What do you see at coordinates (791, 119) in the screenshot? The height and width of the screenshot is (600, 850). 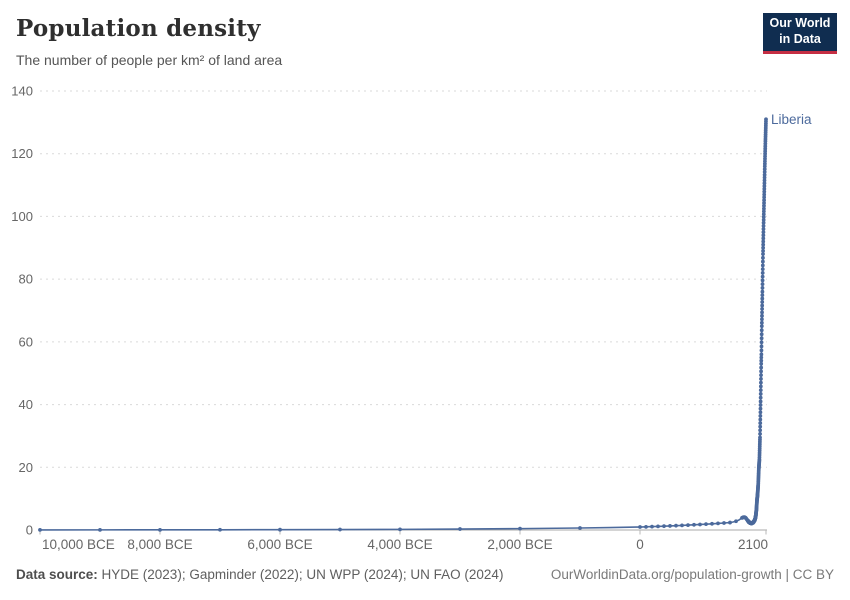 I see `series-end-label-liberia: Liberia` at bounding box center [791, 119].